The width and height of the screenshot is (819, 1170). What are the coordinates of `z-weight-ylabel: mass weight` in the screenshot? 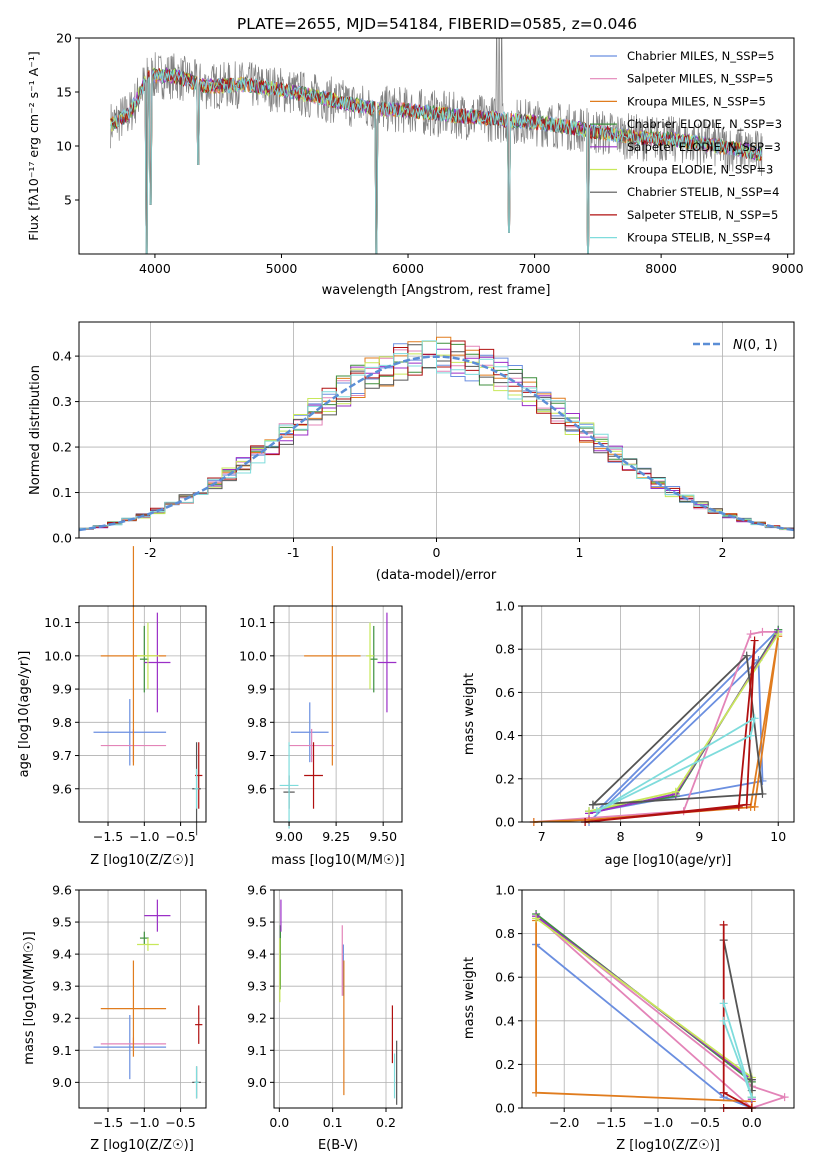 It's located at (469, 998).